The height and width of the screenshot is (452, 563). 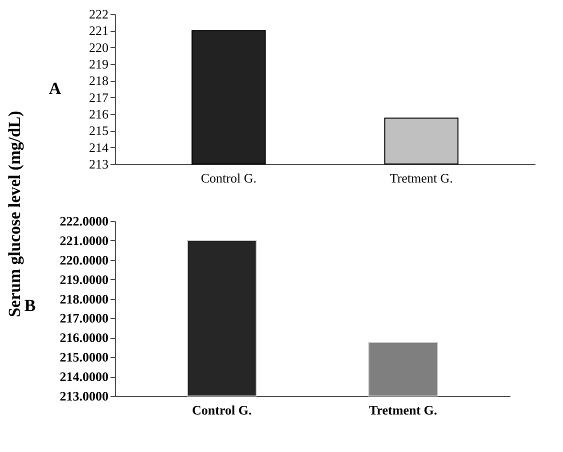 What do you see at coordinates (98, 130) in the screenshot?
I see `y-tick-label: 215` at bounding box center [98, 130].